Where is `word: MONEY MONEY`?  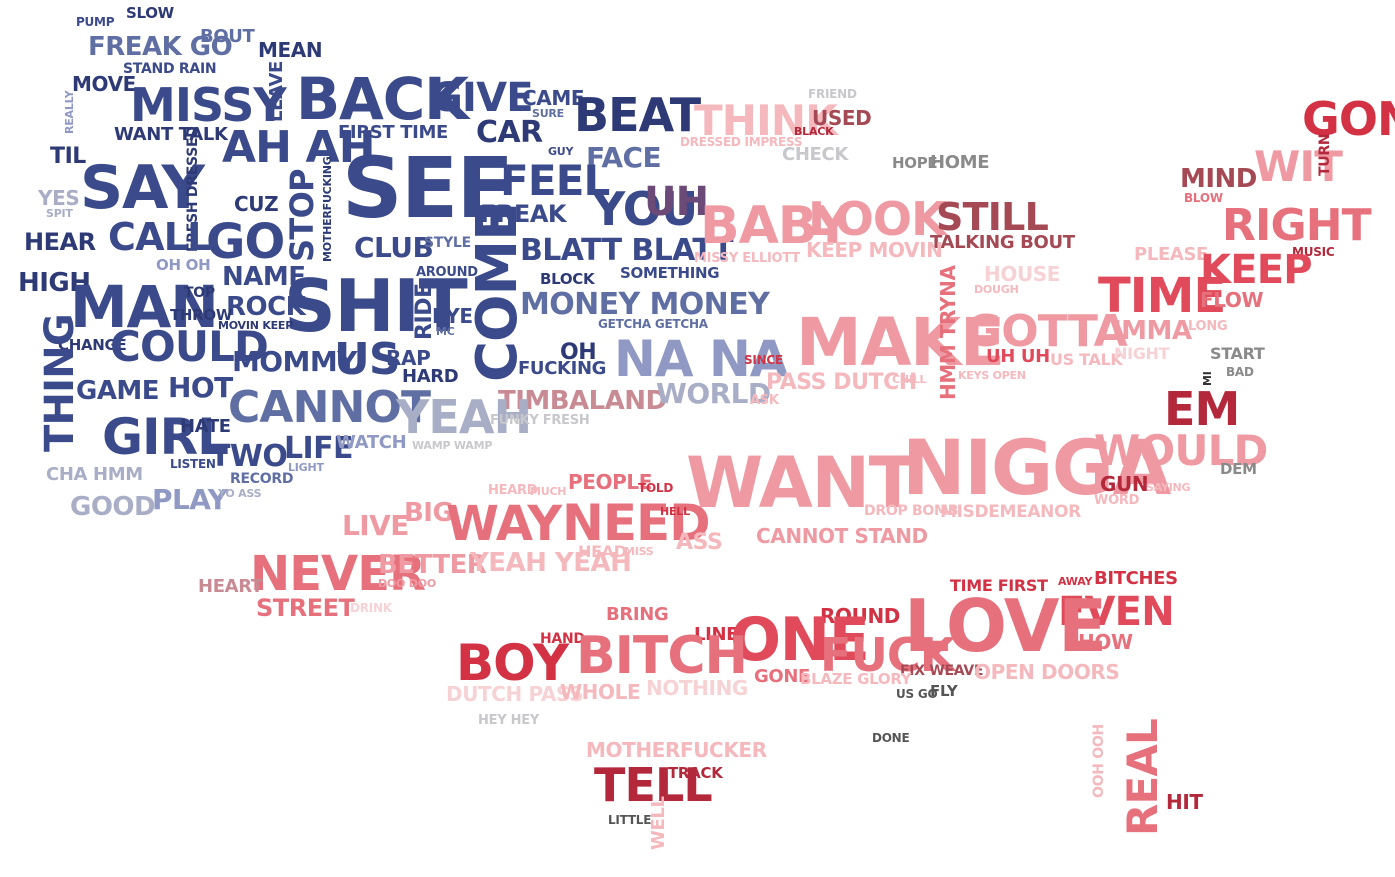
word: MONEY MONEY is located at coordinates (645, 304).